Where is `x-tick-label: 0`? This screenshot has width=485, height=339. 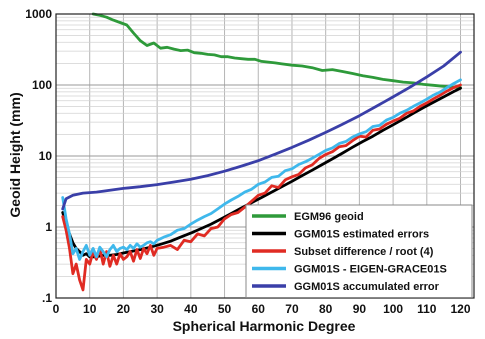
x-tick-label: 0 is located at coordinates (56, 309).